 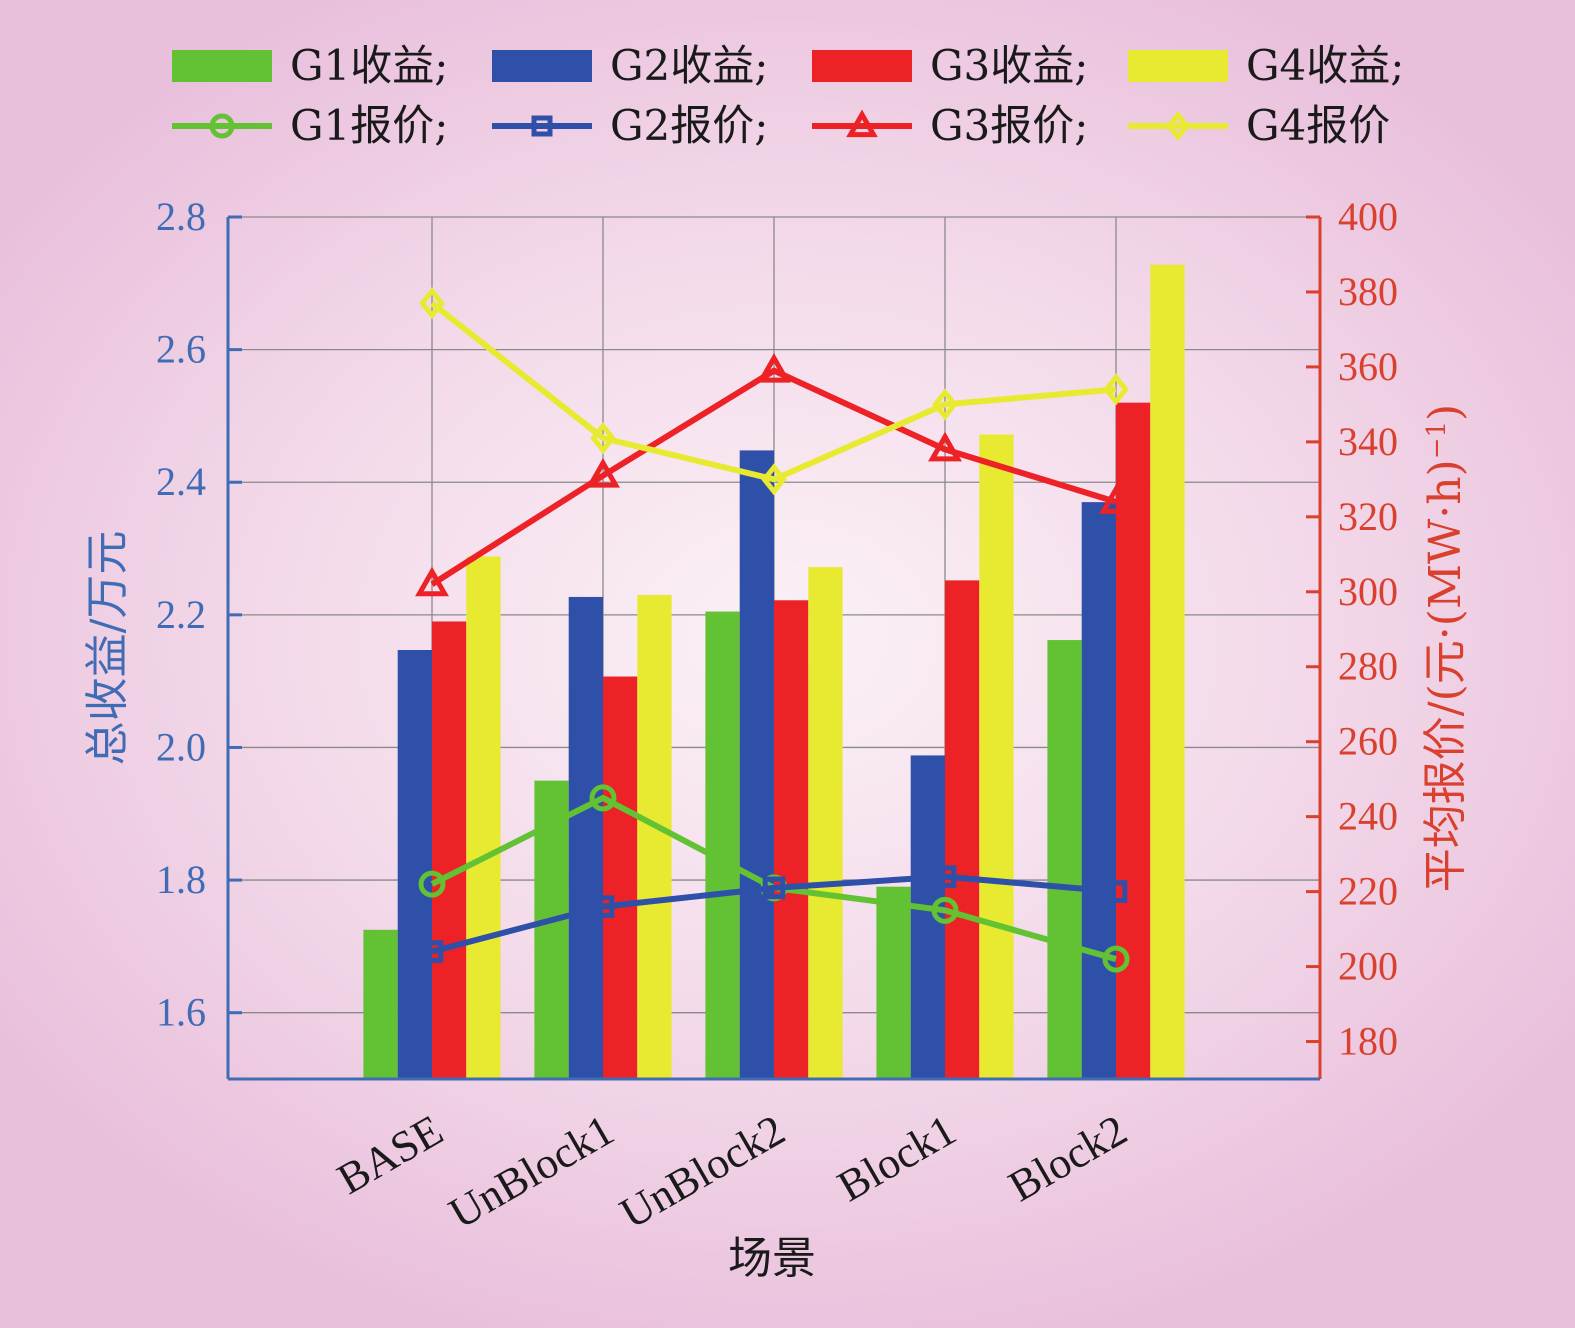 I want to click on legend-label-g3-bid: G3报价;, so click(x=1009, y=125).